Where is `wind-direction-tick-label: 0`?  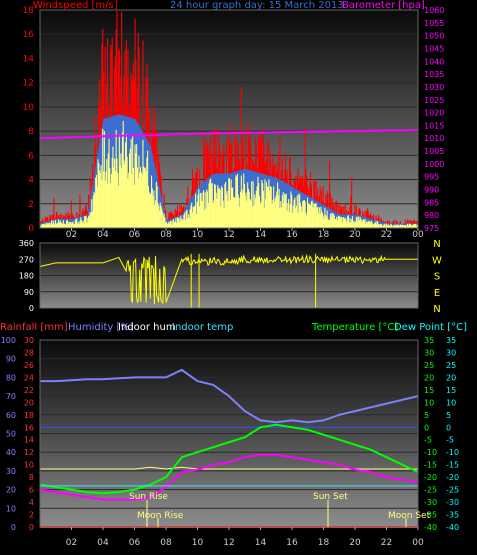
wind-direction-tick-label: 0 is located at coordinates (31, 308).